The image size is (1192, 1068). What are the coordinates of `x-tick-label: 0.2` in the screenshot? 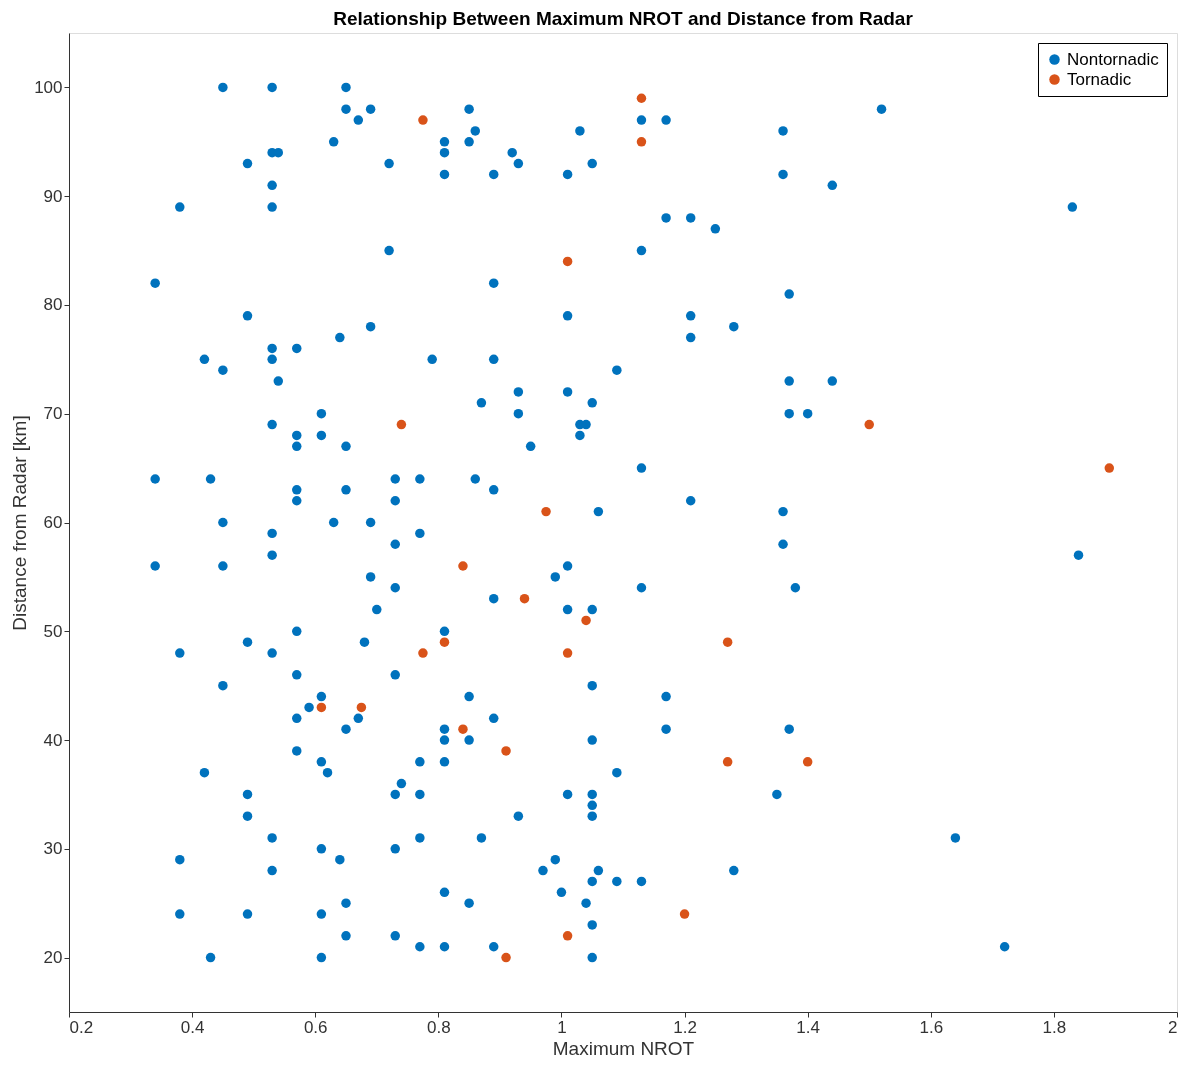 It's located at (81, 1027).